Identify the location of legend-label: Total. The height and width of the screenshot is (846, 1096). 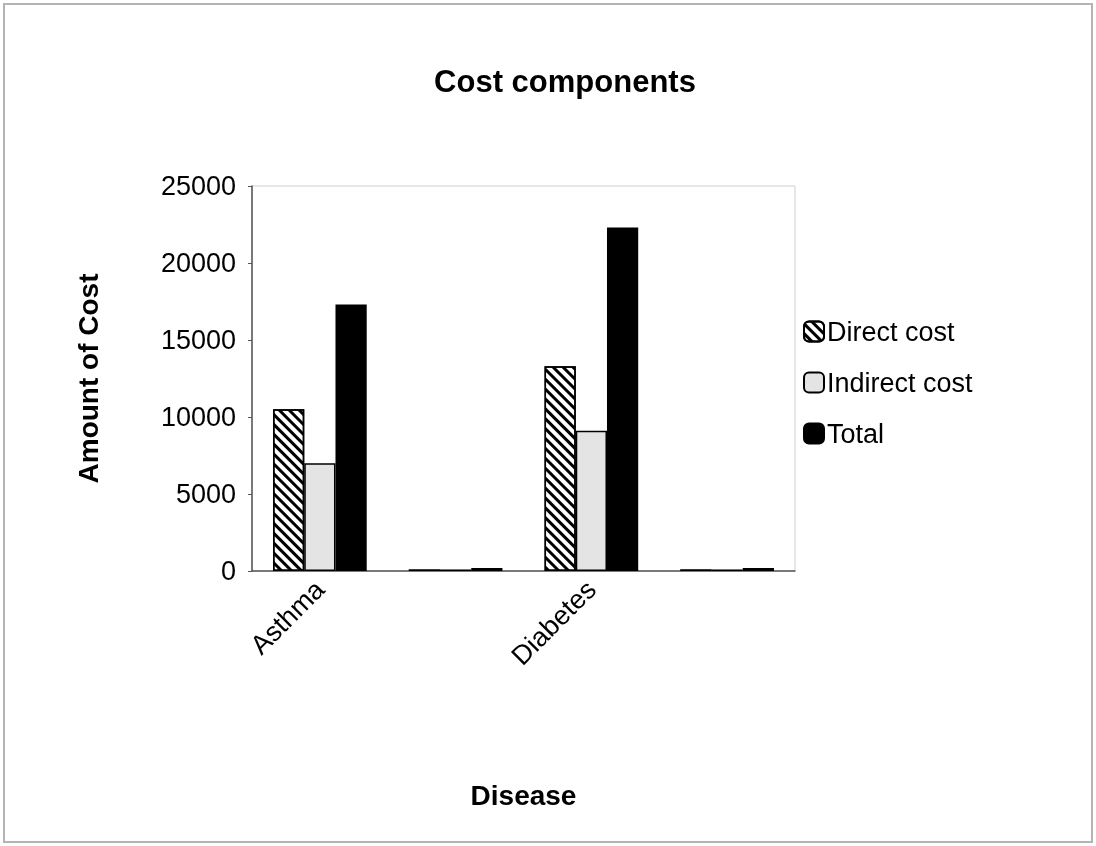
(856, 433).